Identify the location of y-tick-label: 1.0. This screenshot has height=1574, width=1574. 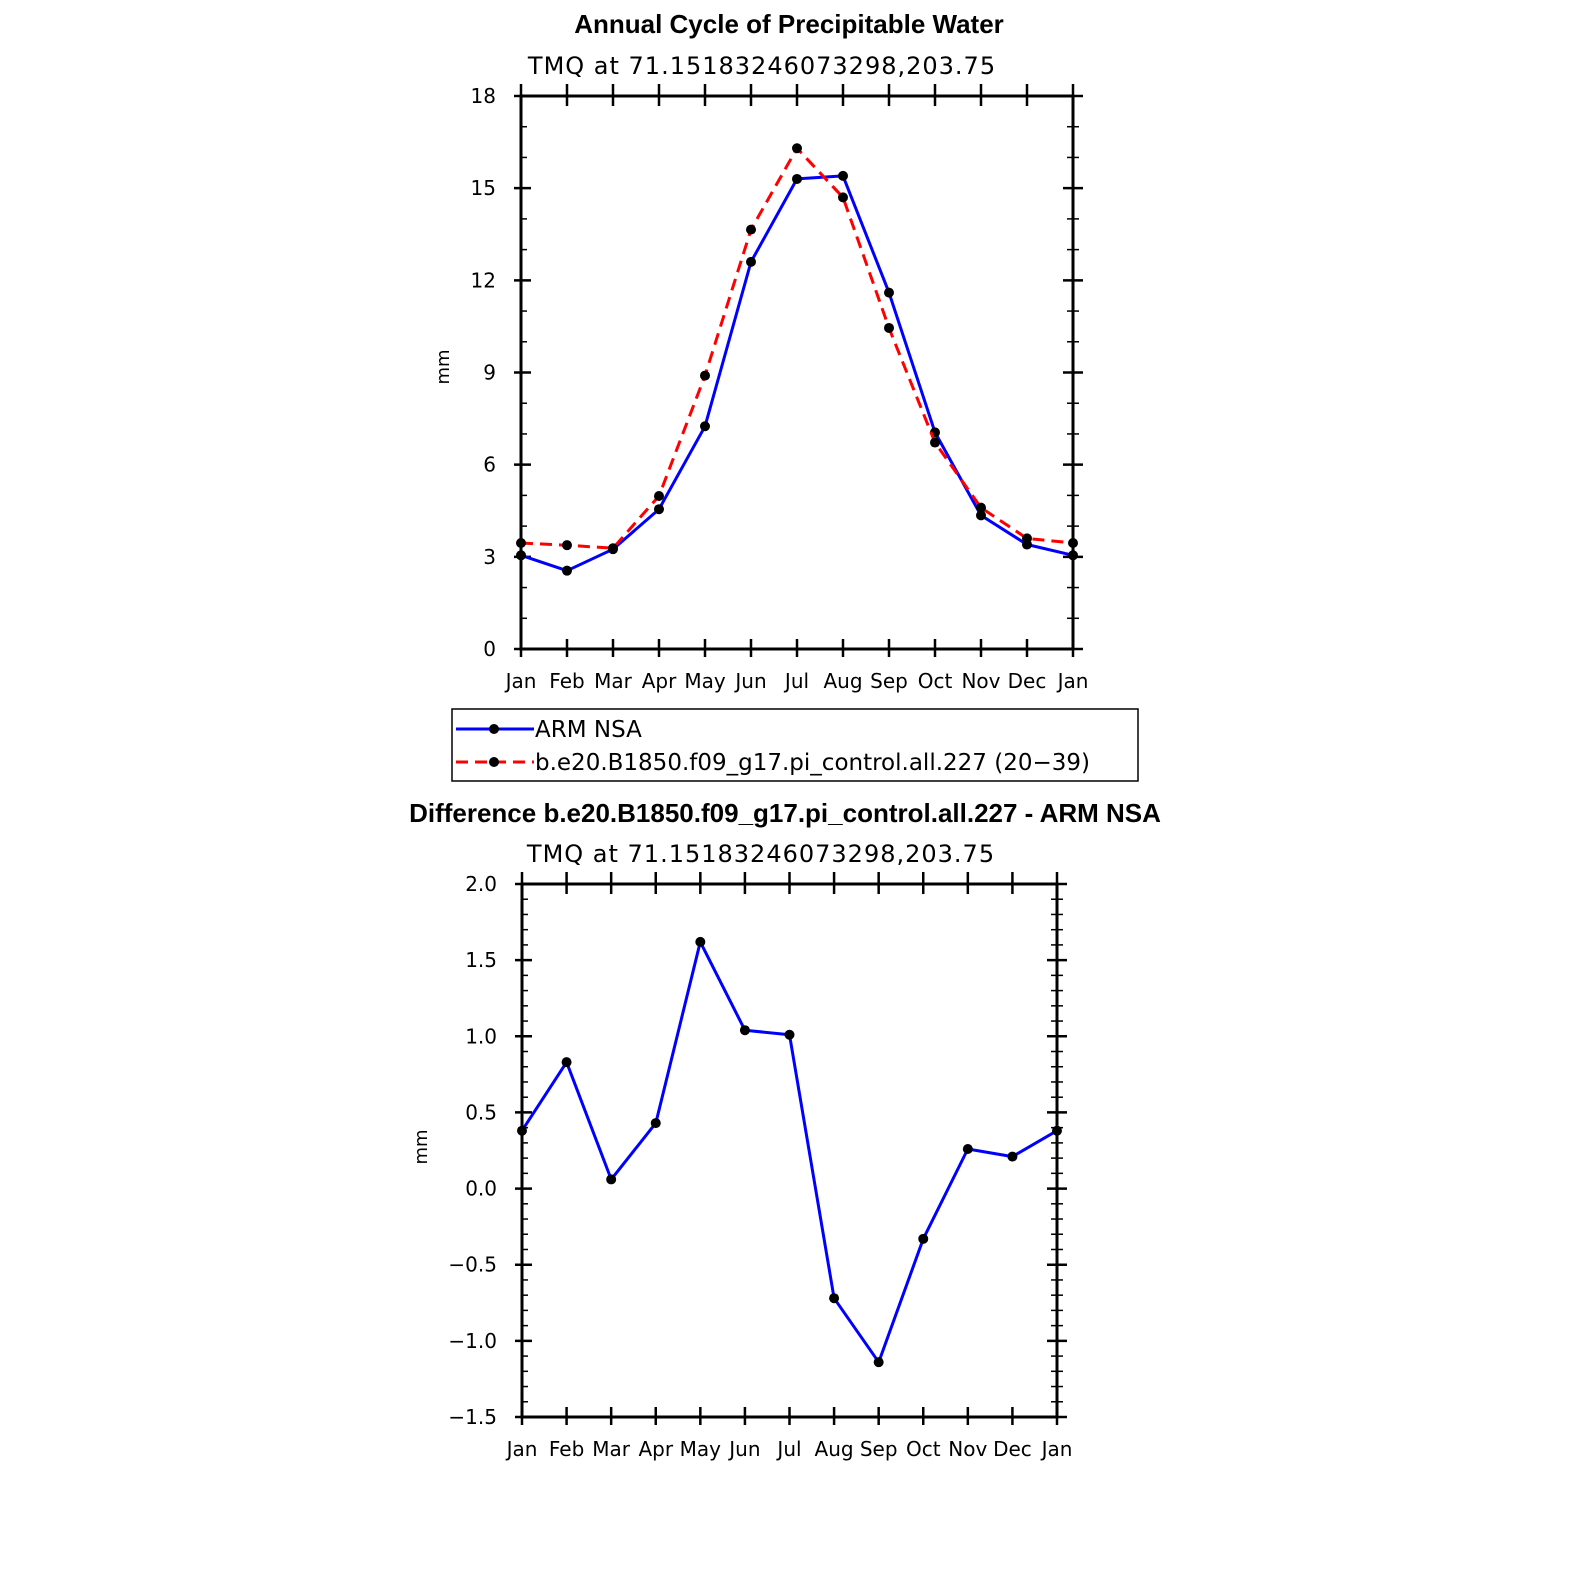
(481, 1036).